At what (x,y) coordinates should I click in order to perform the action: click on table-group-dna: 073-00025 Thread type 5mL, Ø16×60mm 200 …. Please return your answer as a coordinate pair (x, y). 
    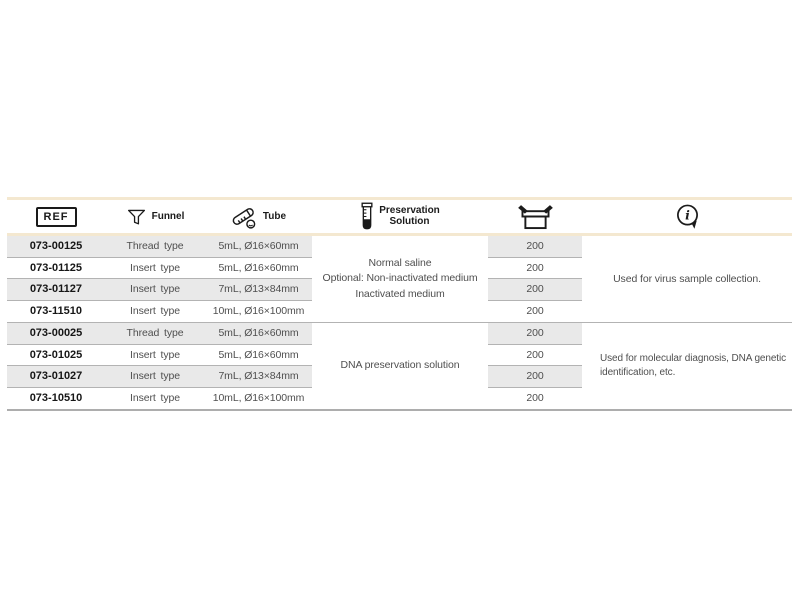
    Looking at the image, I should click on (399, 367).